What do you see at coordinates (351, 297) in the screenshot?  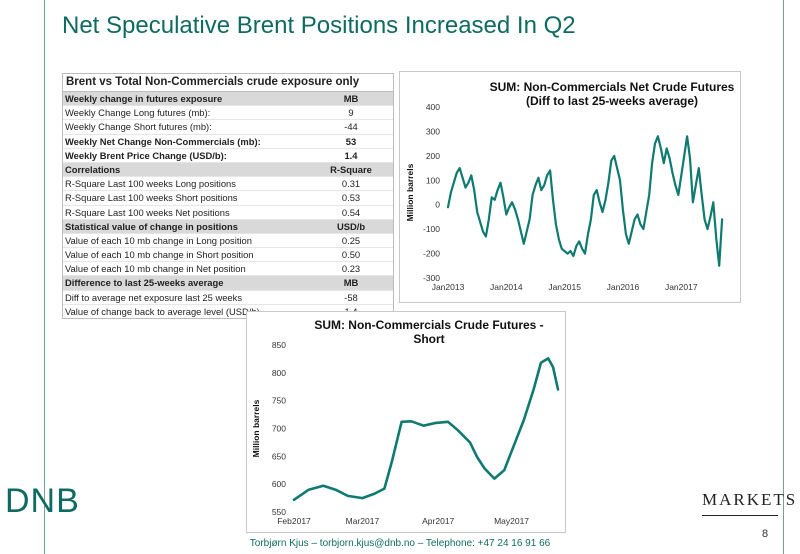 I see `row-value: -58` at bounding box center [351, 297].